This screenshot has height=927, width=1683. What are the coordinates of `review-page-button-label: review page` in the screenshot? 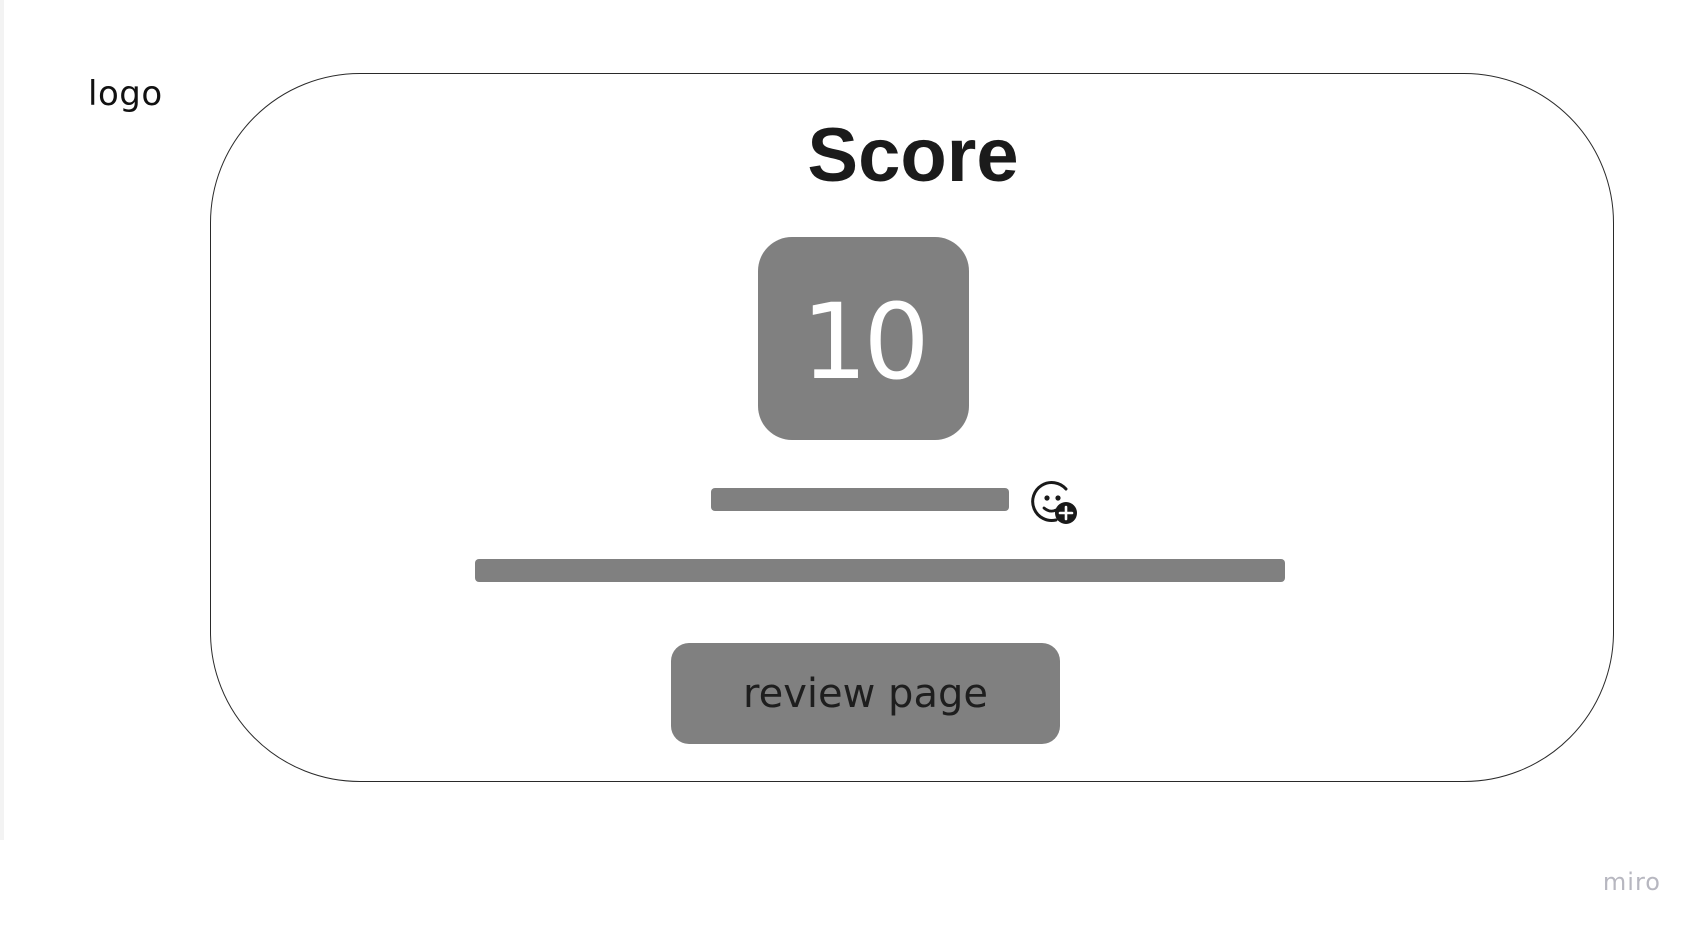 It's located at (865, 693).